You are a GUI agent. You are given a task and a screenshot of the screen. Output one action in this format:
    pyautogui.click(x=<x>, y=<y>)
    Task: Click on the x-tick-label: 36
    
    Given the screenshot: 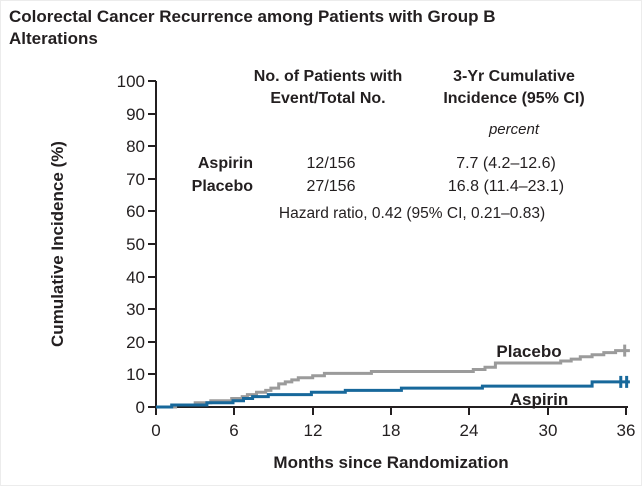 What is the action you would take?
    pyautogui.click(x=626, y=430)
    